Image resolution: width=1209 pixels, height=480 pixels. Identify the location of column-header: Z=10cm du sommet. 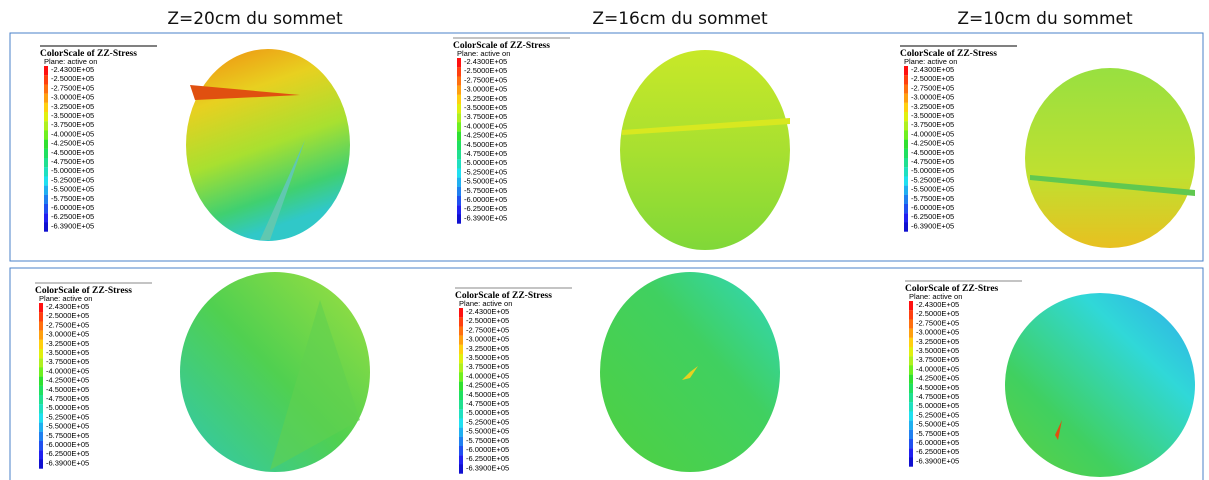
(1045, 19).